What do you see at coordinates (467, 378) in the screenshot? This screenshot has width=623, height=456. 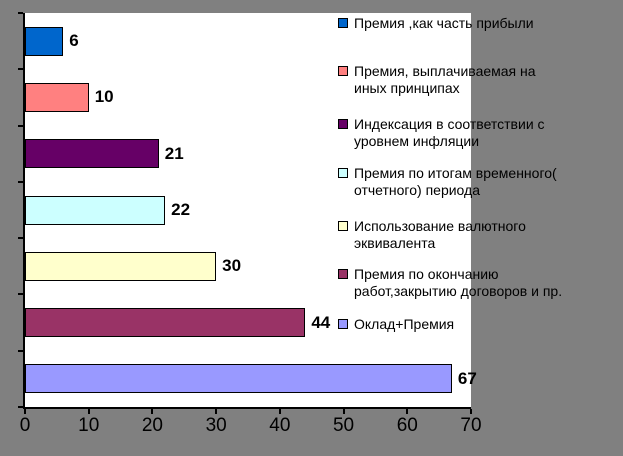 I see `bar-value-label: 67` at bounding box center [467, 378].